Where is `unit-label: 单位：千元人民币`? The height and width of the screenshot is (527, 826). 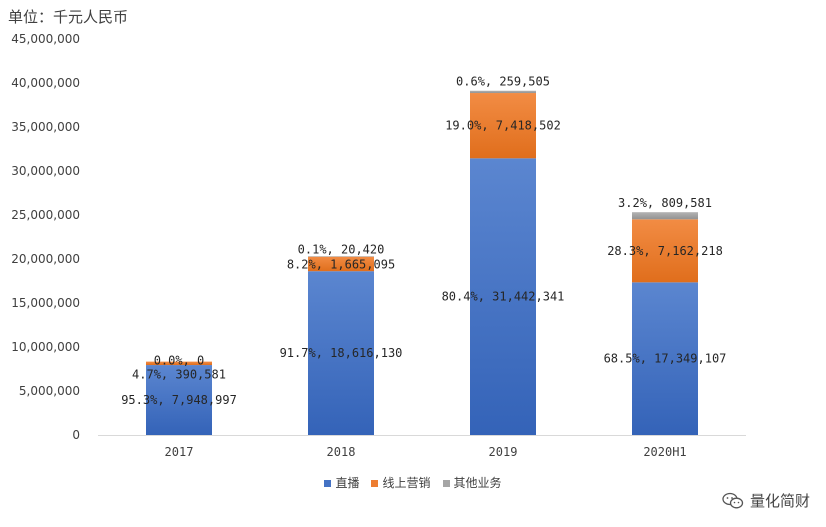 unit-label: 单位：千元人民币 is located at coordinates (68, 17).